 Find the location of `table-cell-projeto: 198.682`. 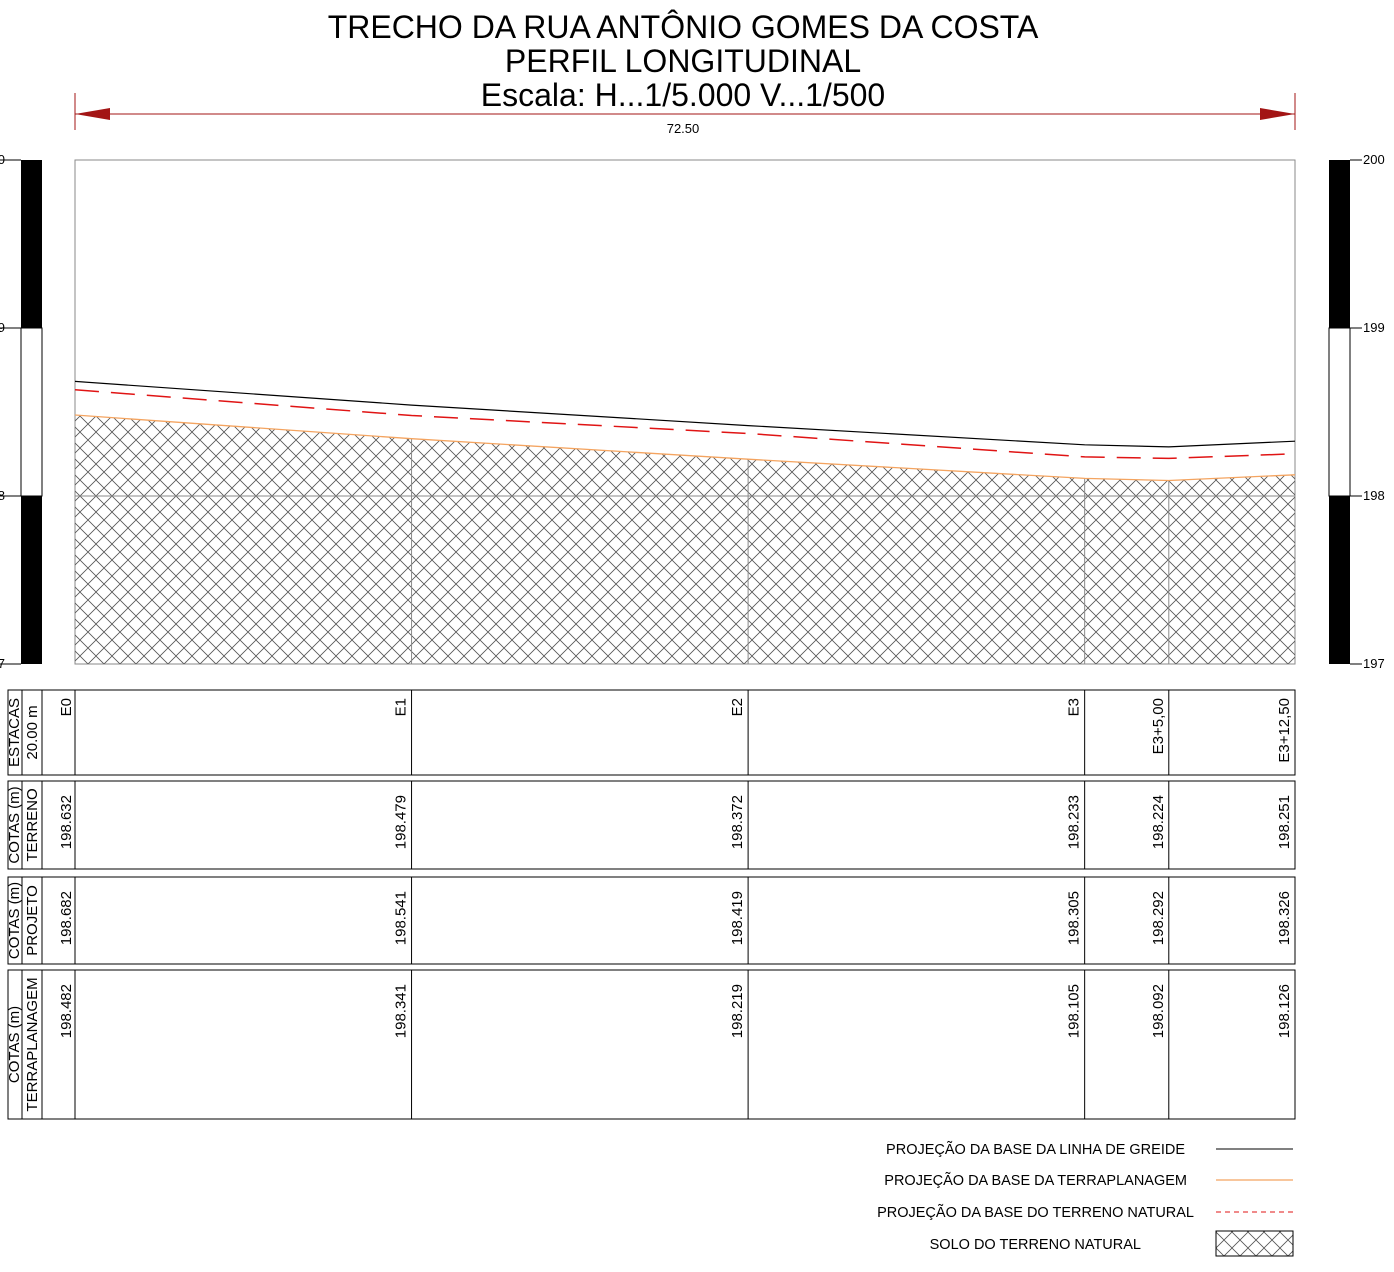

table-cell-projeto: 198.682 is located at coordinates (66, 918).